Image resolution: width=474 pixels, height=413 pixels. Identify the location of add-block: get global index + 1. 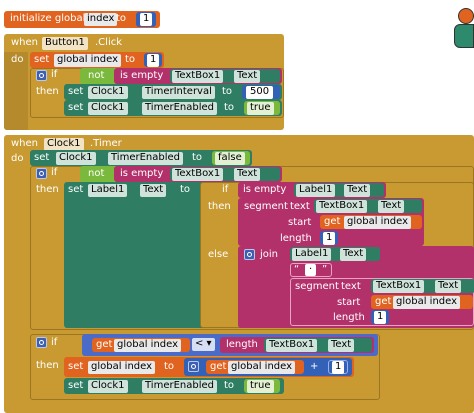
(268, 367).